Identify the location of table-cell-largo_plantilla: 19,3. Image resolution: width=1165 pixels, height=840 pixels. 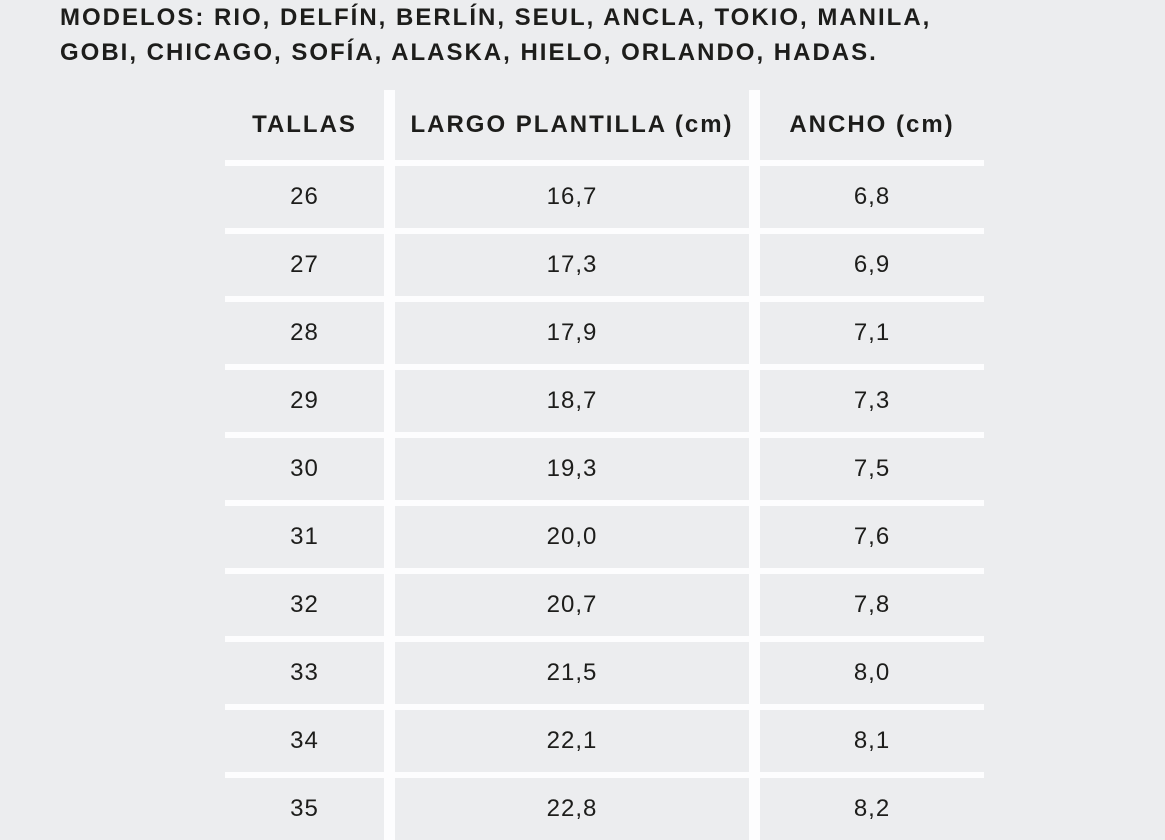
(572, 469).